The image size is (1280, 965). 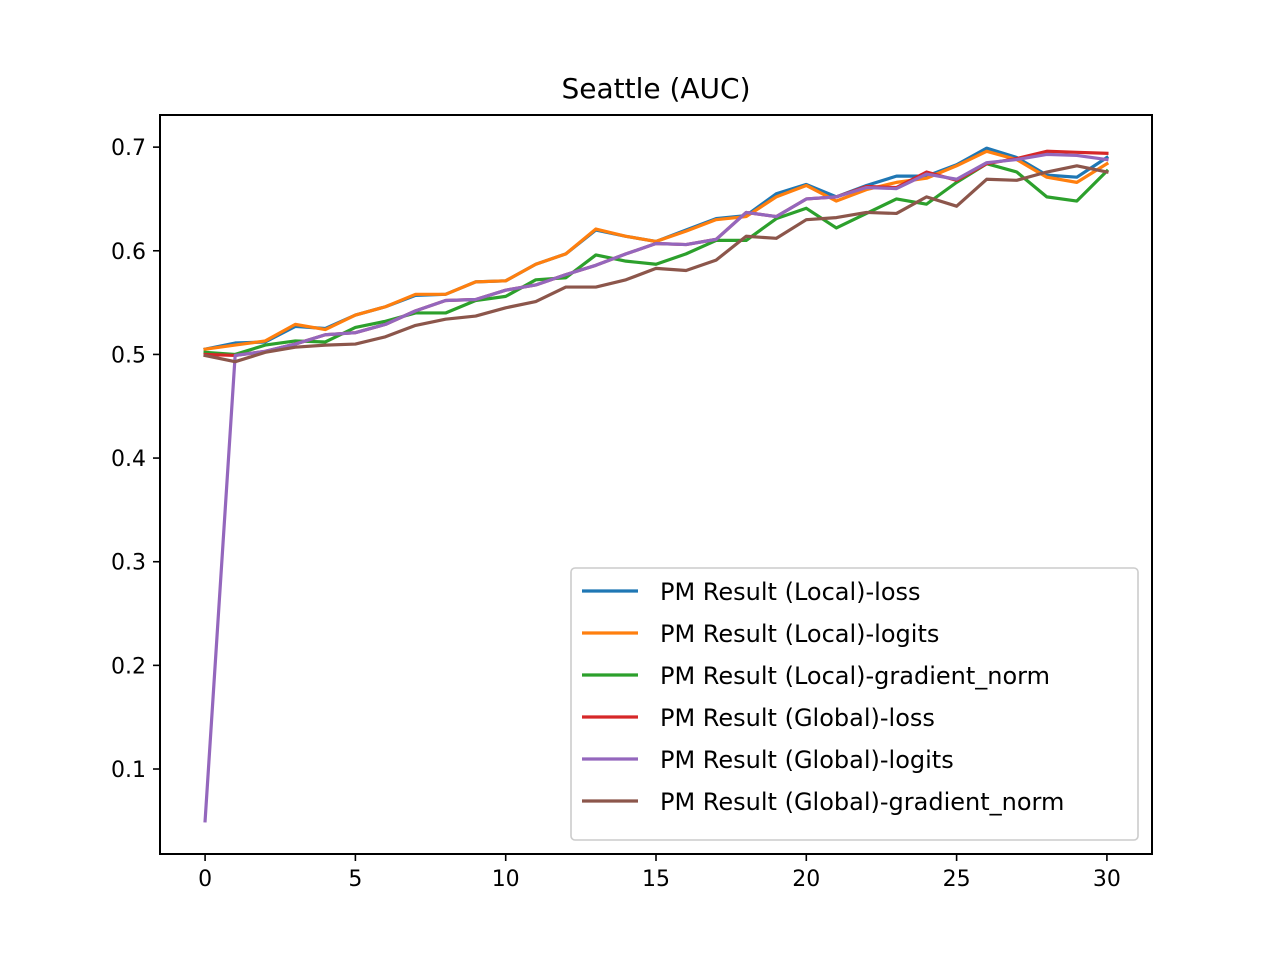 I want to click on legend-frame, so click(x=854, y=704).